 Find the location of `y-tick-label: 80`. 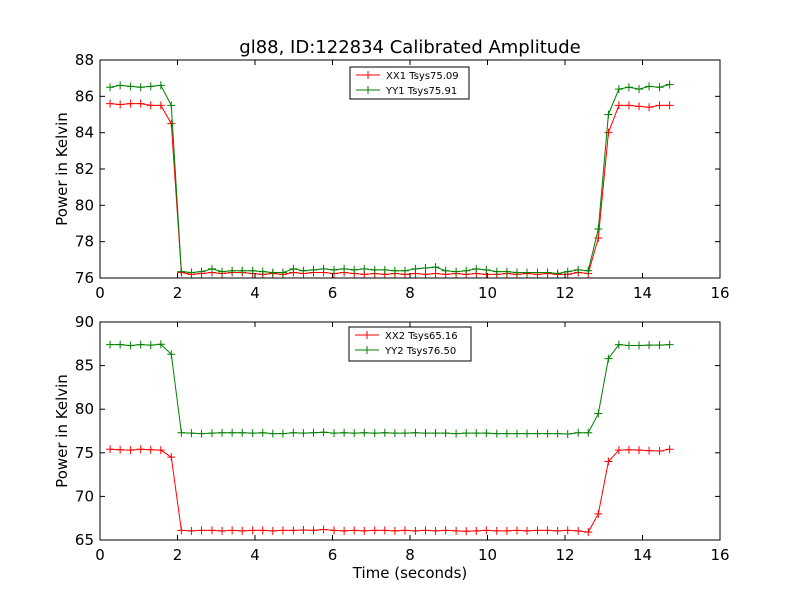

y-tick-label: 80 is located at coordinates (84, 205).